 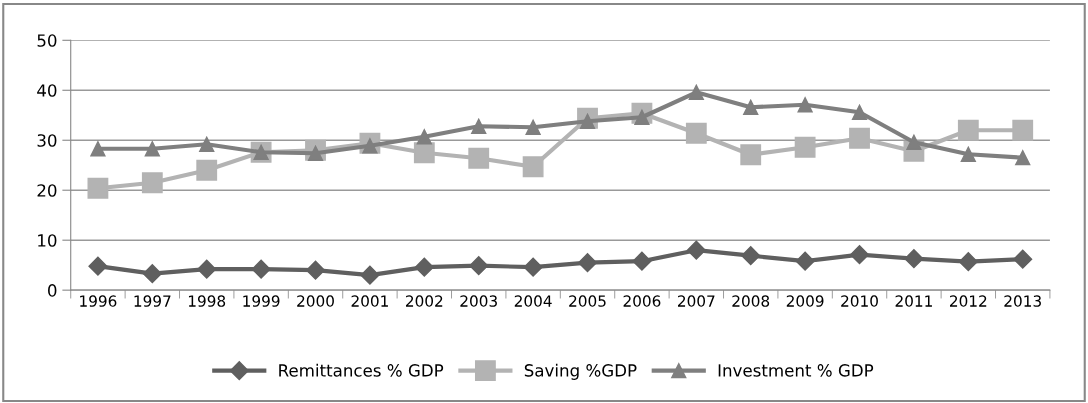 I want to click on y-tick-label: 50, so click(x=47, y=40).